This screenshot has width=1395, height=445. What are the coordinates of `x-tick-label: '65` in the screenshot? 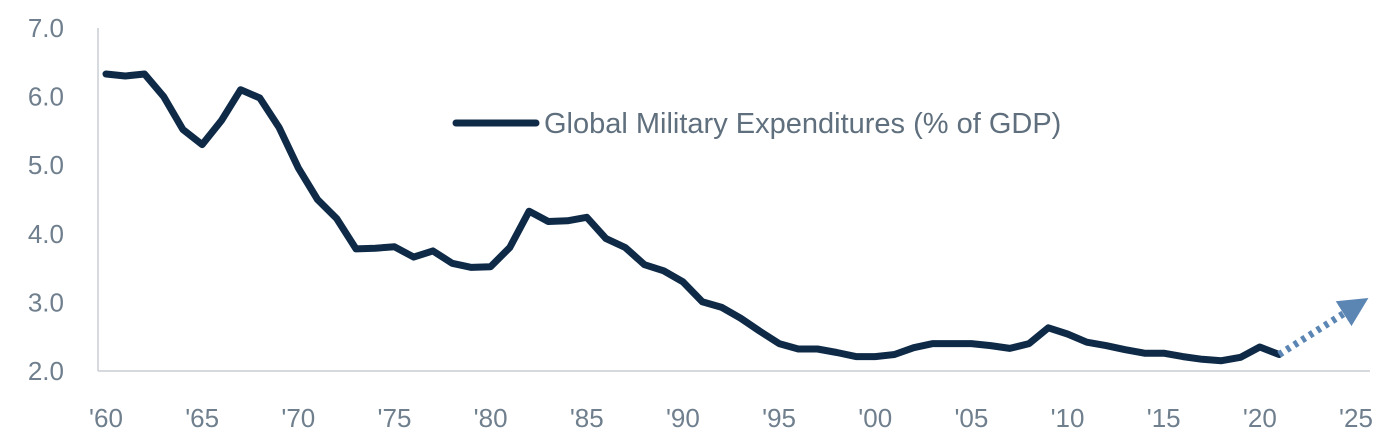 It's located at (202, 418).